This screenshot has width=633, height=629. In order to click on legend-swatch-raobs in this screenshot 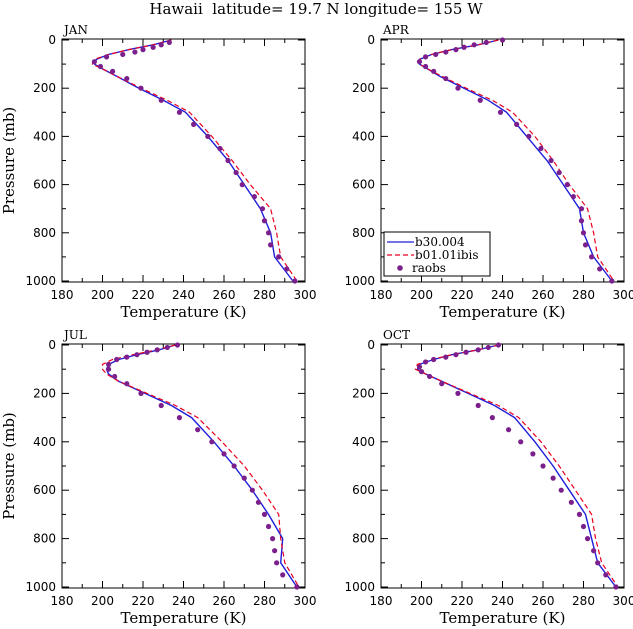, I will do `click(400, 268)`.